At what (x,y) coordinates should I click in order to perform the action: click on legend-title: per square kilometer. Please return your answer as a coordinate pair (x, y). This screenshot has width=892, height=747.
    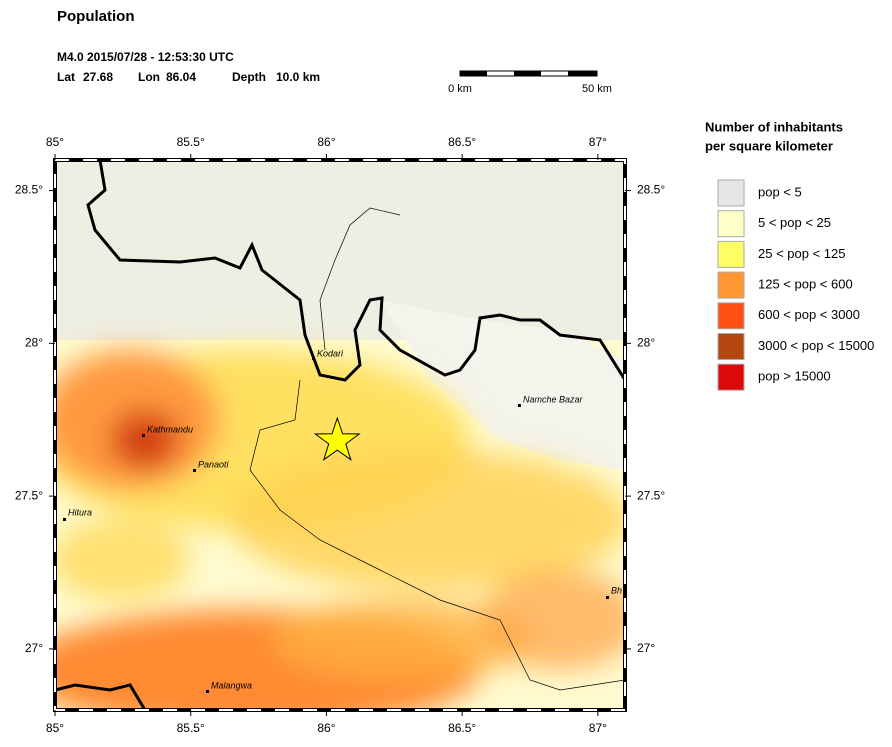
    Looking at the image, I should click on (769, 145).